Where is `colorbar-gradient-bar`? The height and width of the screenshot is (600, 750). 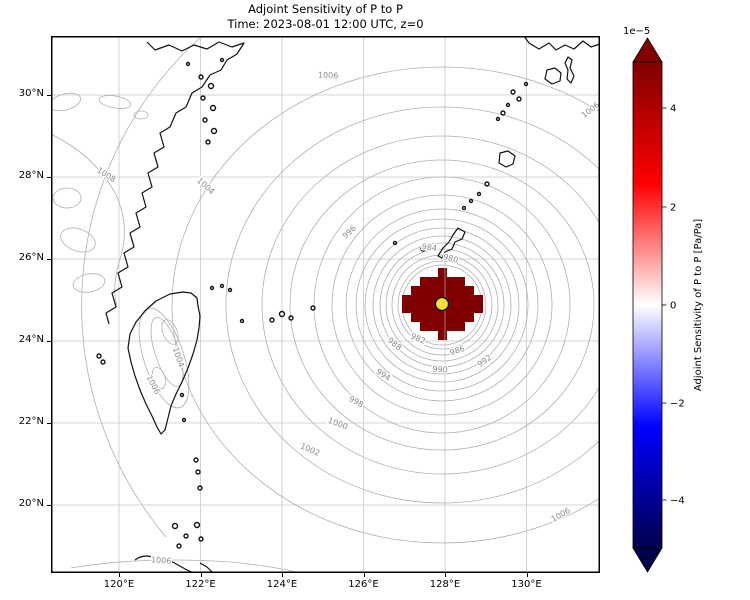
colorbar-gradient-bar is located at coordinates (647, 305).